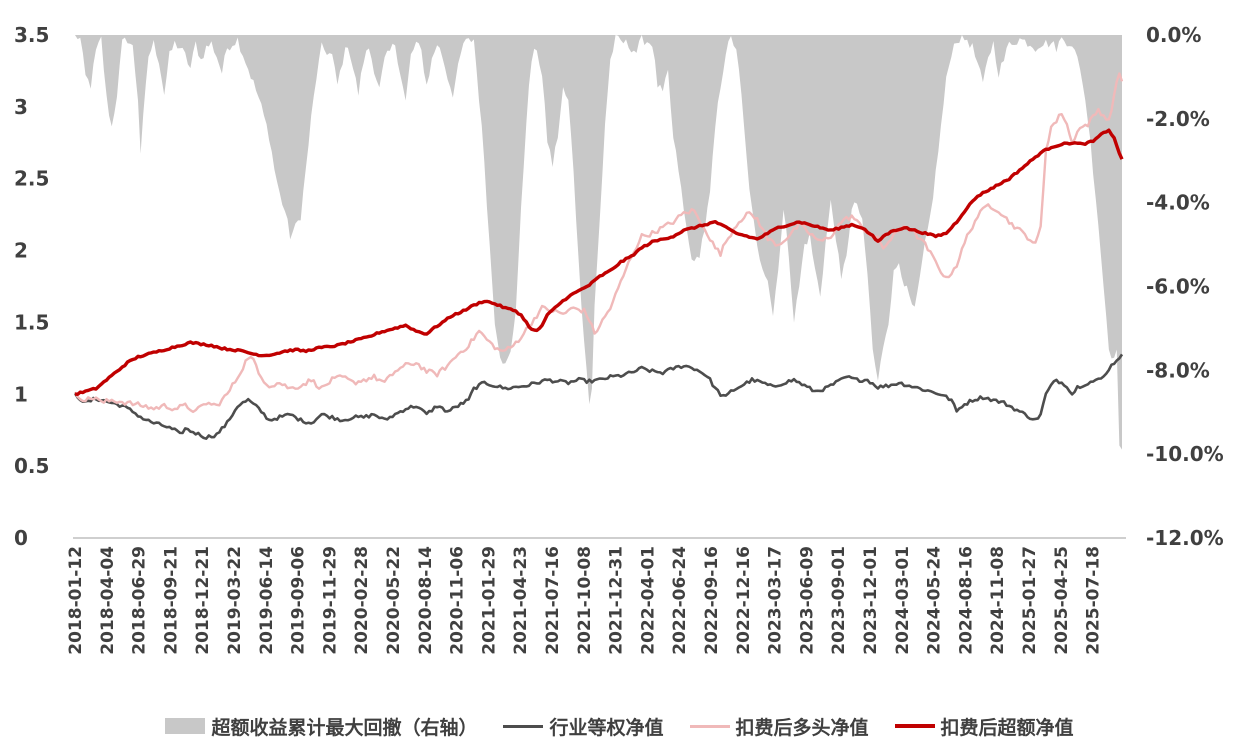  I want to click on right-tick-label: 0.0%, so click(1173, 35).